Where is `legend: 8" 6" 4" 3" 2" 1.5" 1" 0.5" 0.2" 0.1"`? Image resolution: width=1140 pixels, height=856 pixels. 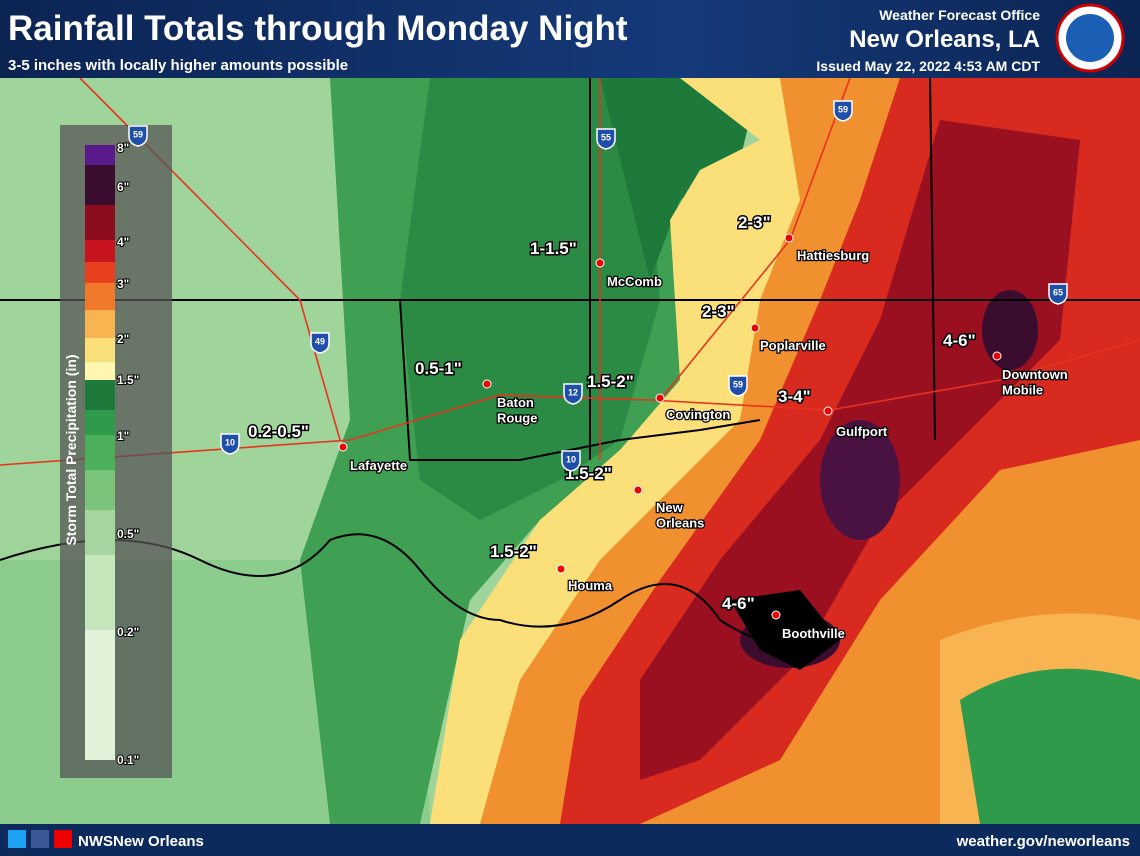
legend: 8" 6" 4" 3" 2" 1.5" 1" 0.5" 0.2" 0.1" is located at coordinates (112, 454).